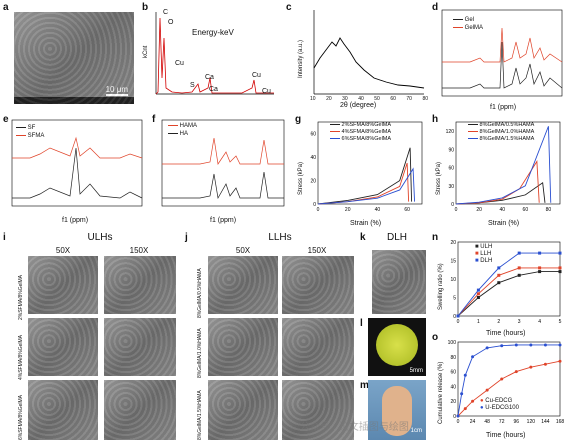 Image resolution: width=569 pixels, height=444 pixels. I want to click on x-tick-label: 1, so click(478, 322).